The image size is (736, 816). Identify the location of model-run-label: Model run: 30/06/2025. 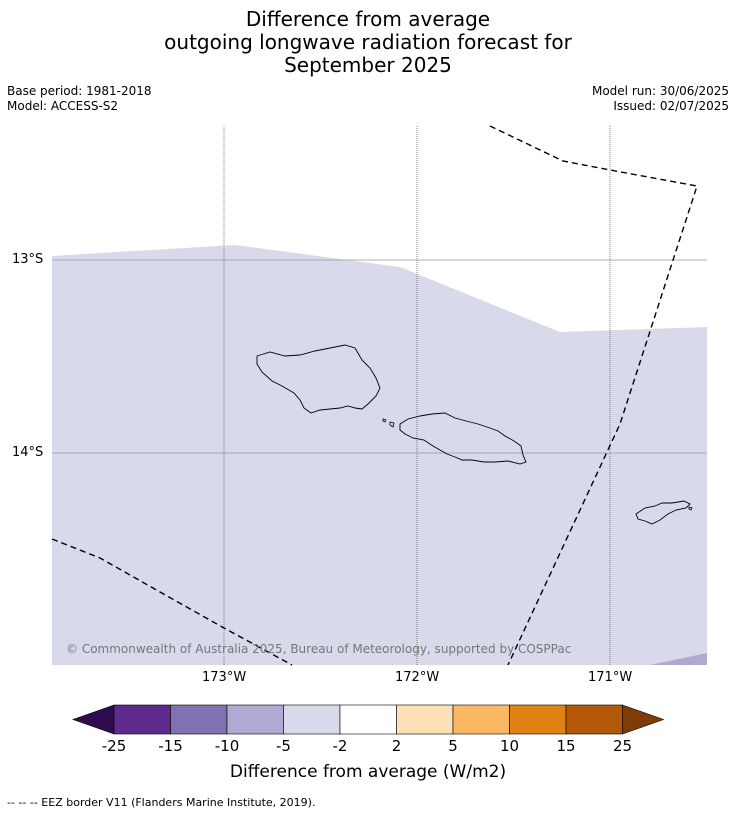
(660, 91).